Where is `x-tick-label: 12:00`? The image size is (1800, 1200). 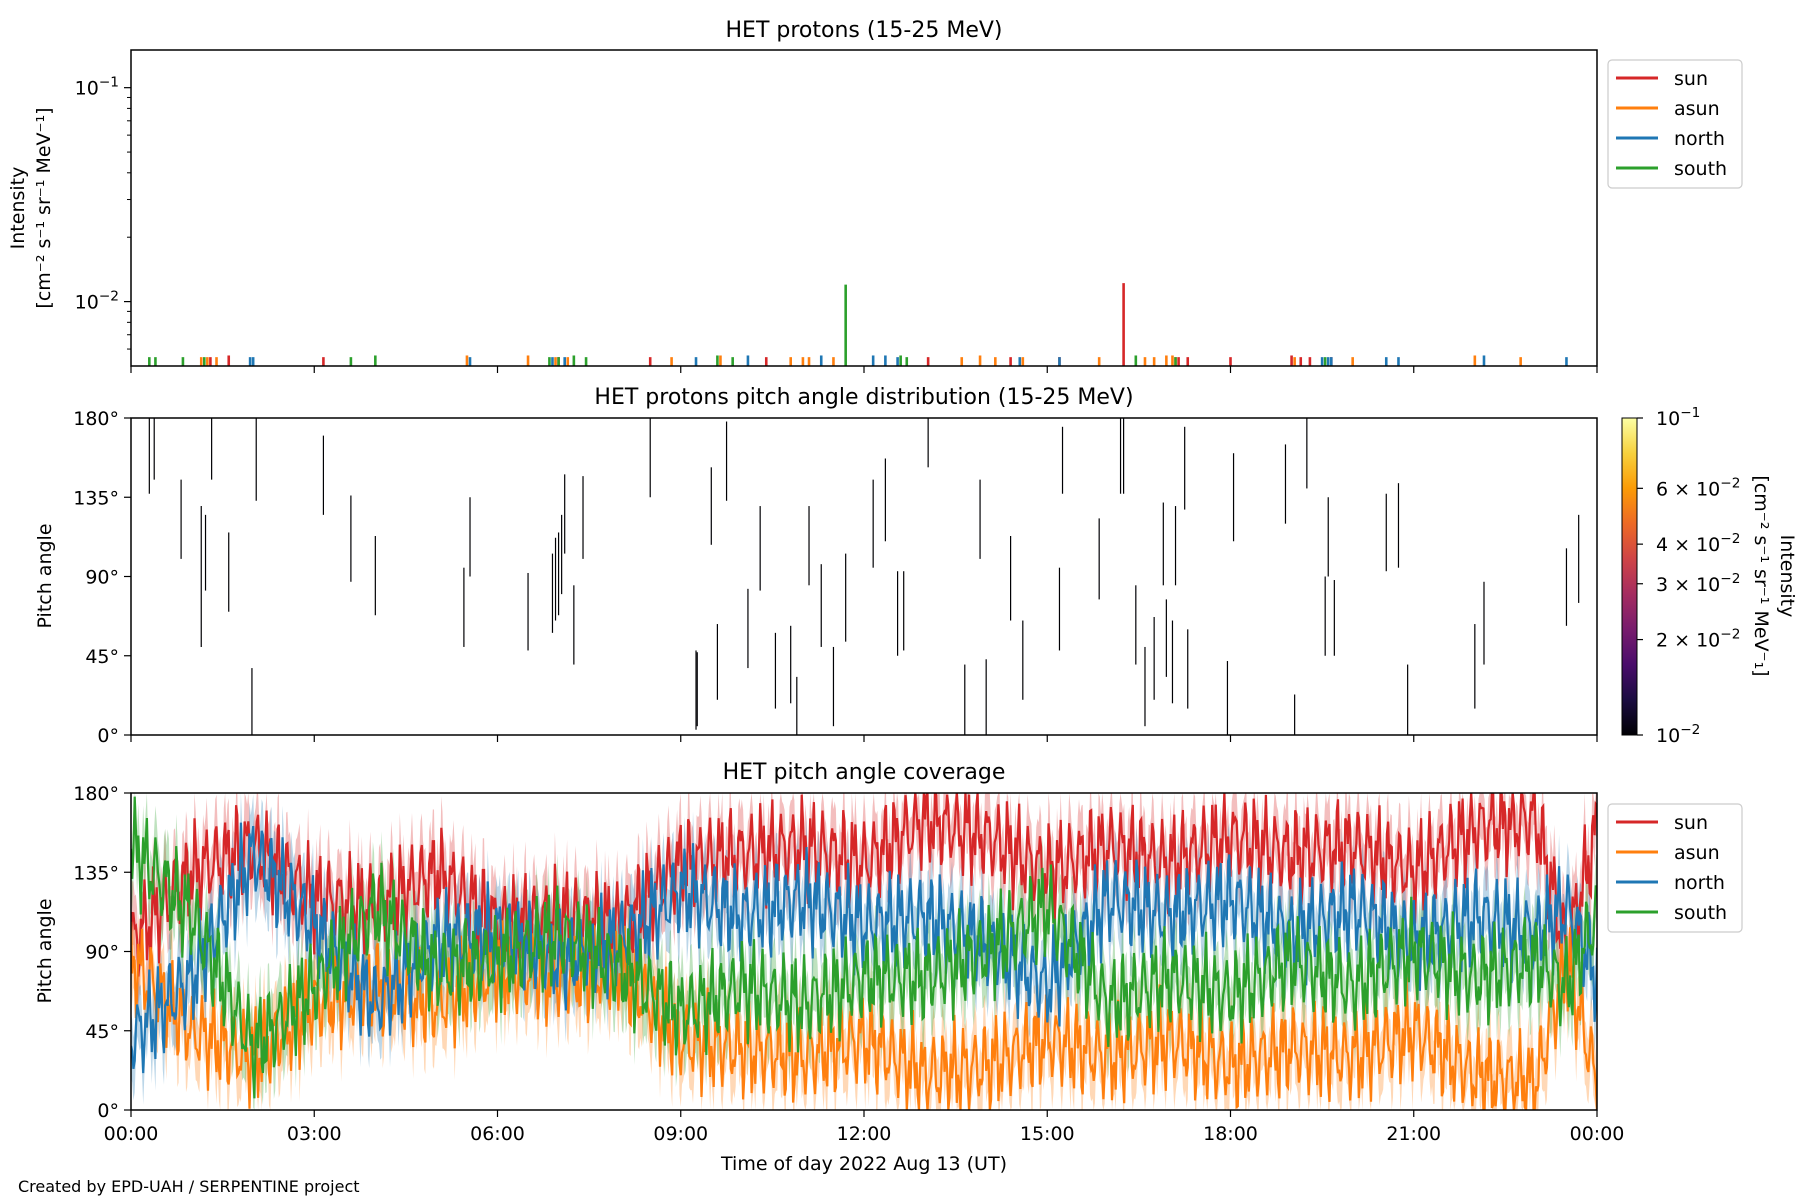
x-tick-label: 12:00 is located at coordinates (864, 1134).